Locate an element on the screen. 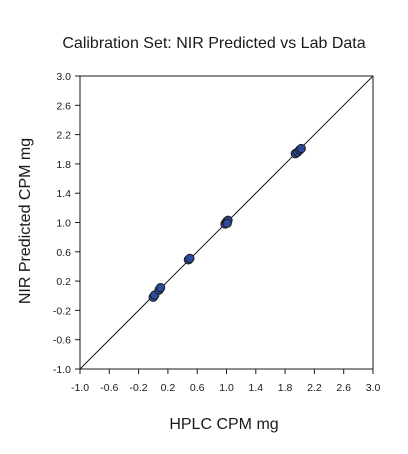 This screenshot has width=408, height=454. y-tick-label: 1.8 is located at coordinates (63, 165).